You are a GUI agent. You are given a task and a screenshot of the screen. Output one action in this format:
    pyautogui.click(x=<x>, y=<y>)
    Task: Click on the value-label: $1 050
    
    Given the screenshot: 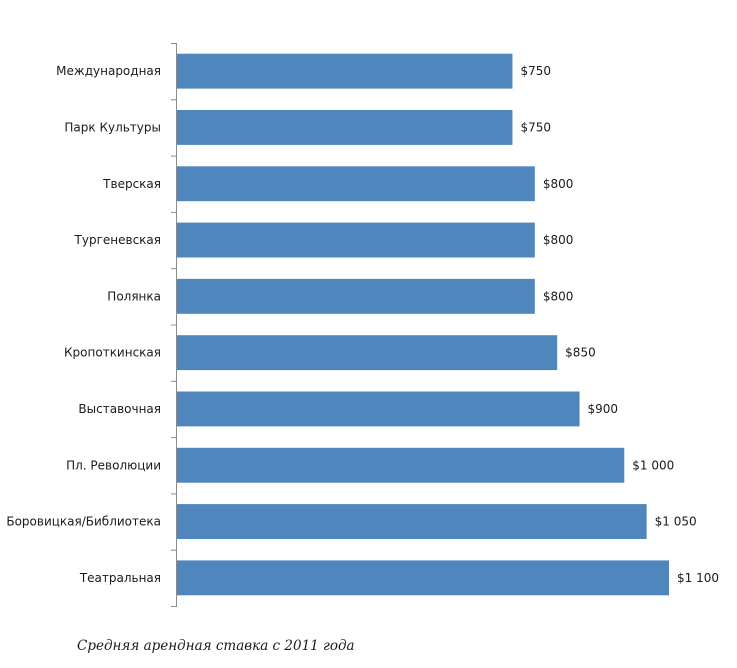 What is the action you would take?
    pyautogui.click(x=676, y=522)
    